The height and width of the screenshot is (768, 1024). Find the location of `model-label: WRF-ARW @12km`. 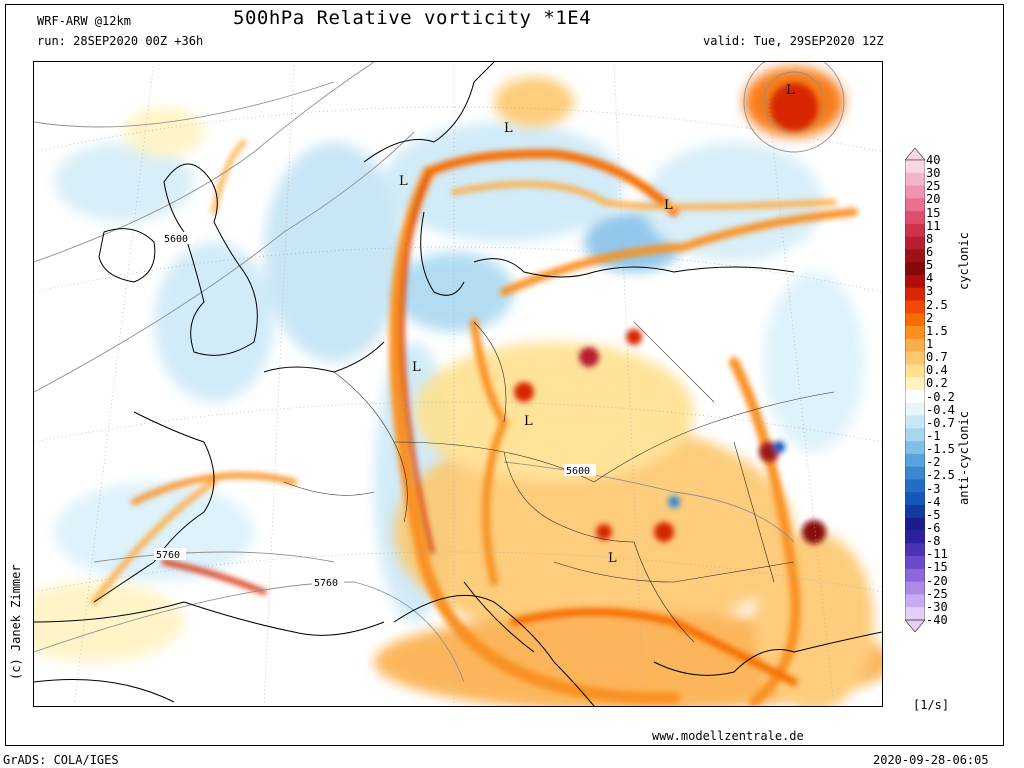

model-label: WRF-ARW @12km is located at coordinates (84, 21).